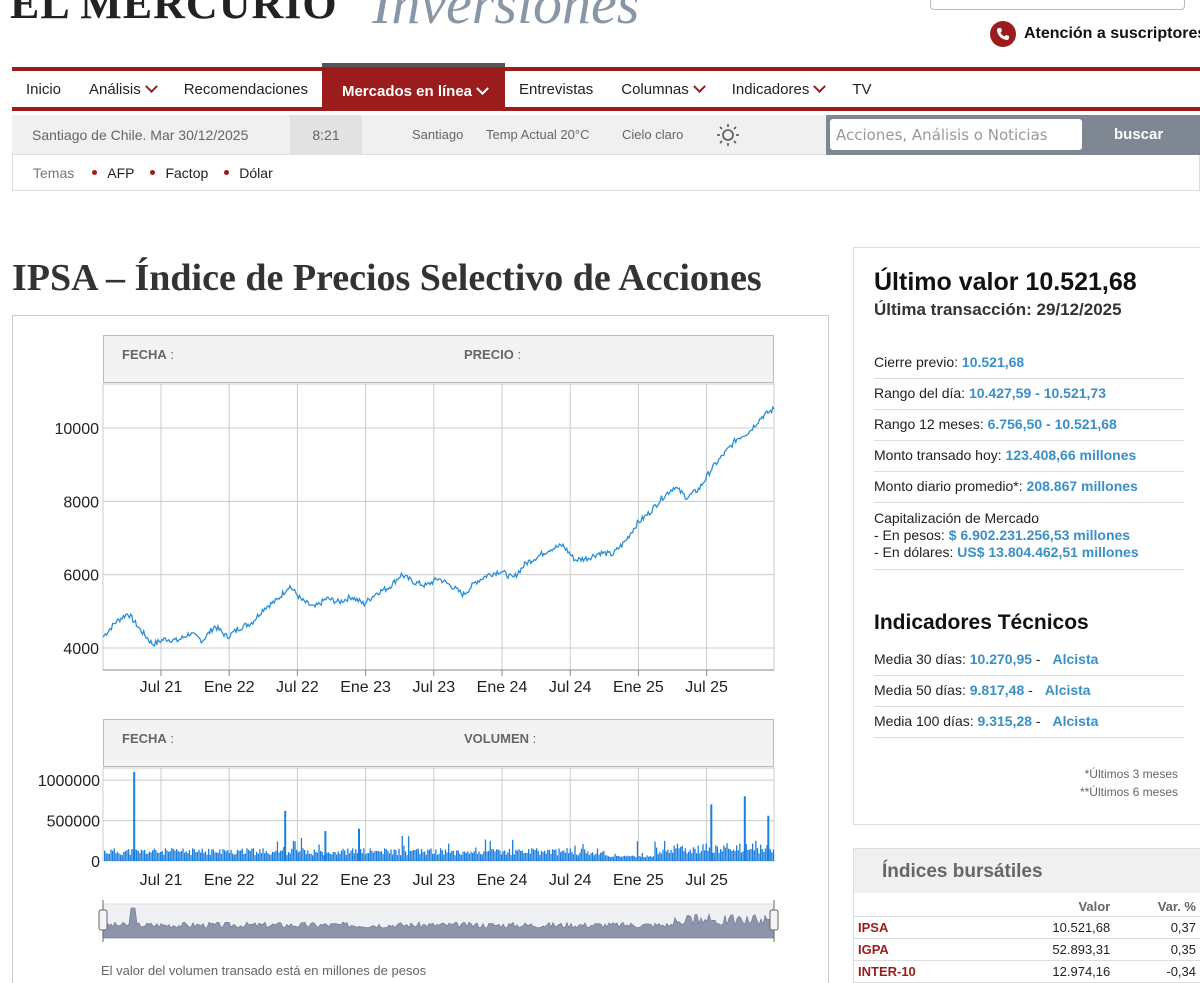 The height and width of the screenshot is (983, 1200). What do you see at coordinates (174, 14) in the screenshot?
I see `logo: EL MERCURIO` at bounding box center [174, 14].